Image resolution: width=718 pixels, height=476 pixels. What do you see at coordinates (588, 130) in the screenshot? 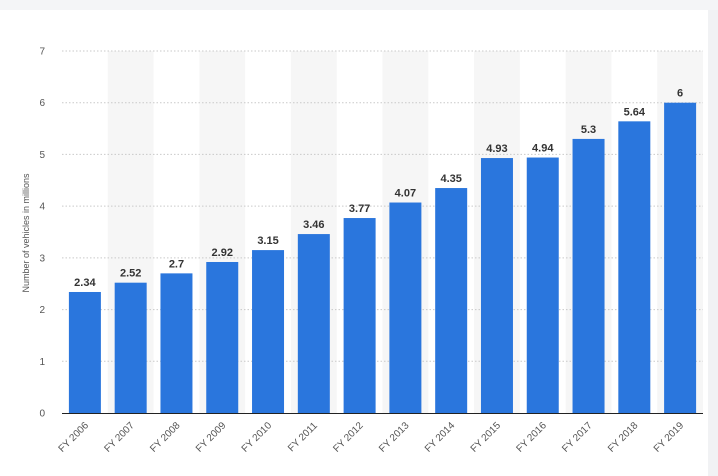
I see `value-label: 5.3` at bounding box center [588, 130].